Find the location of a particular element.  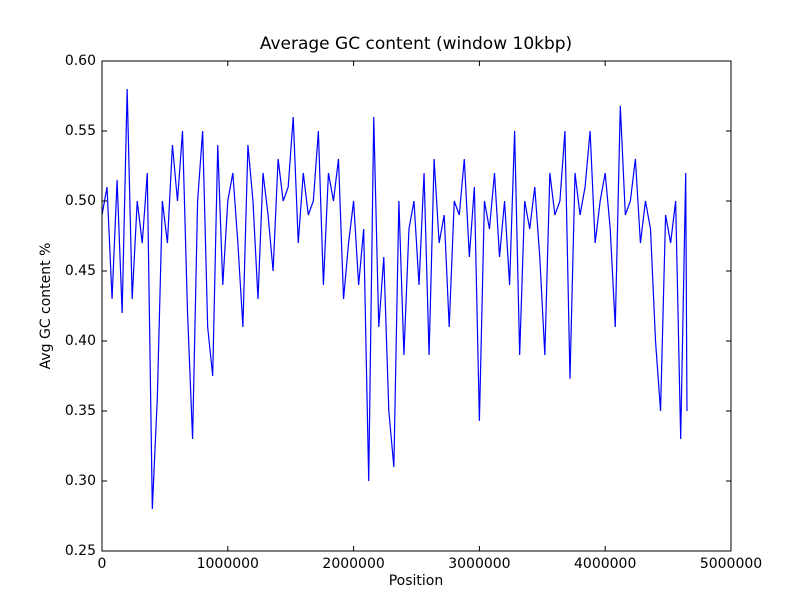

x-axis-label: Position is located at coordinates (416, 581).